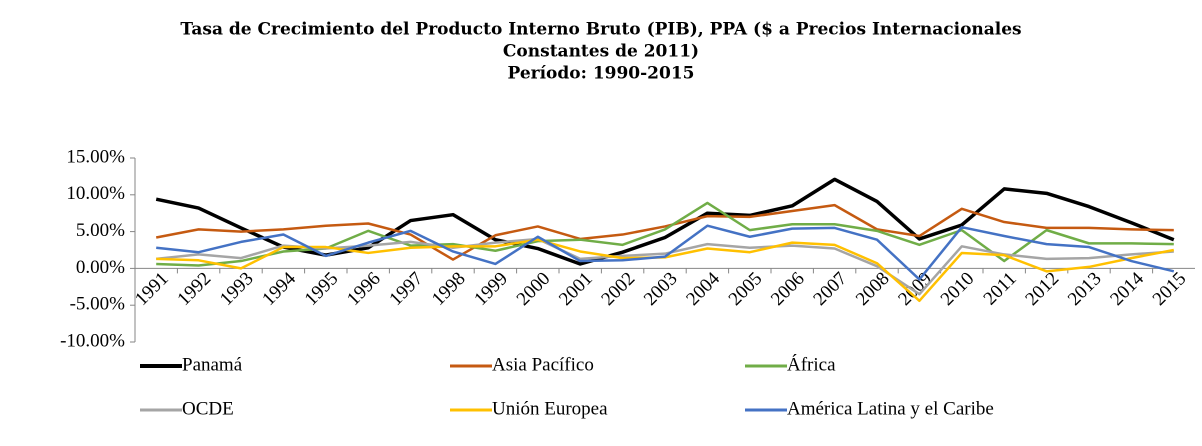  Describe the element at coordinates (788, 289) in the screenshot. I see `x-tick-label: 2006` at that location.